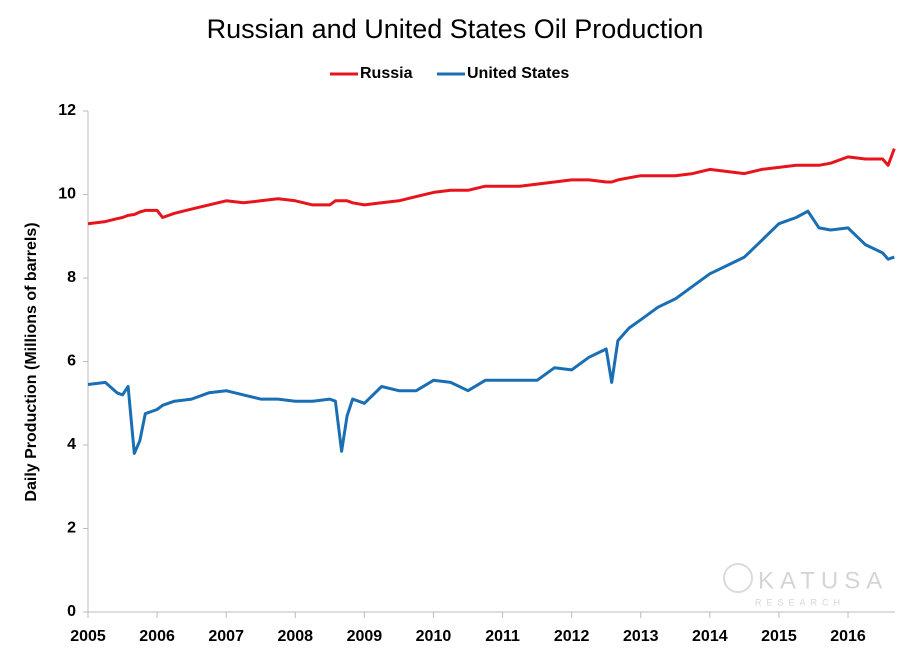 This screenshot has width=911, height=661. I want to click on x-tick-label: 2014, so click(710, 636).